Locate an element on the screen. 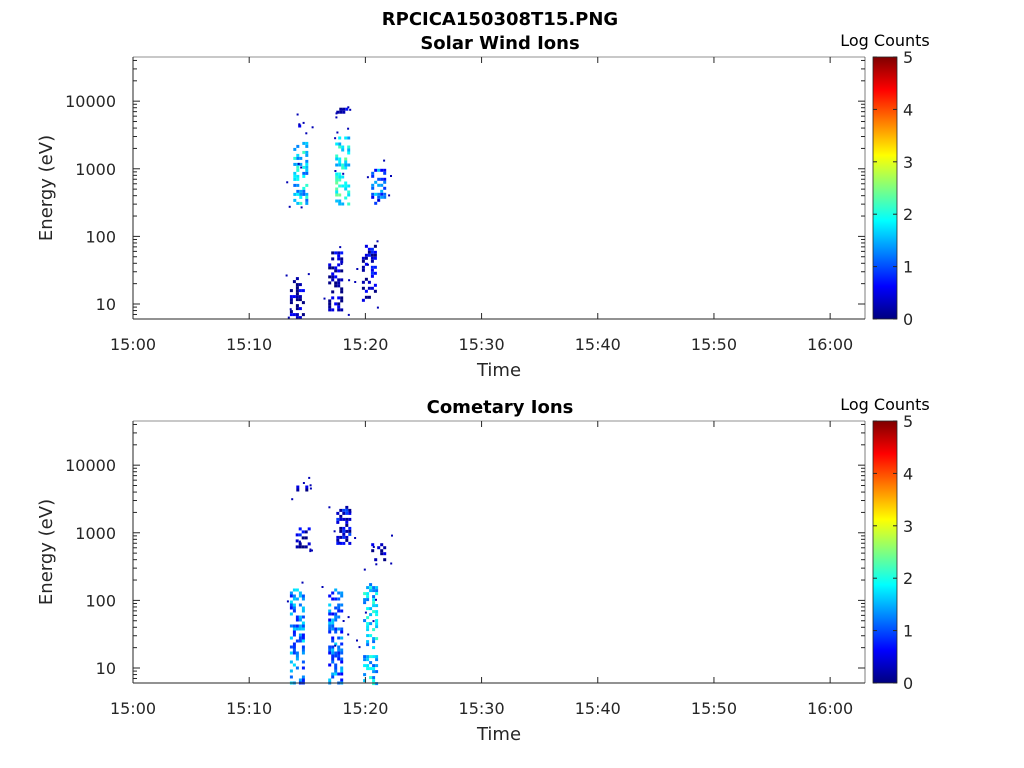 Image resolution: width=1024 pixels, height=768 pixels. heatmap is located at coordinates (339, 581).